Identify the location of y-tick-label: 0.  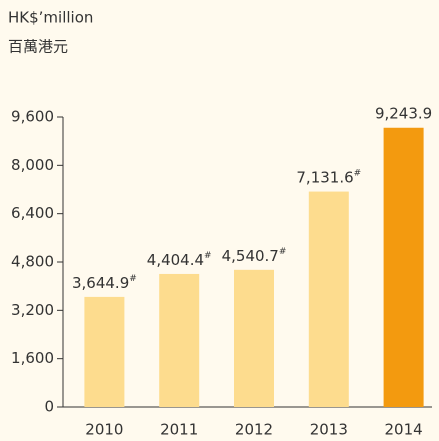
(49, 407).